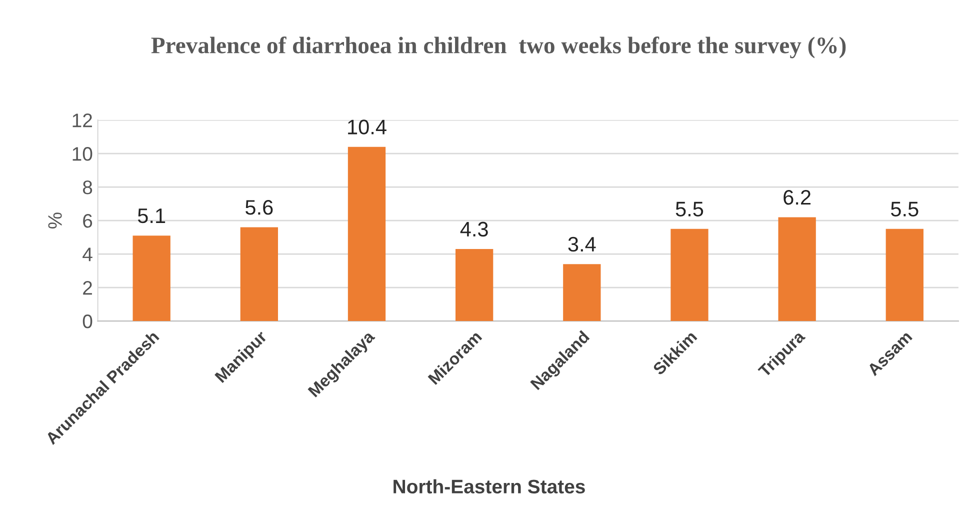 The height and width of the screenshot is (522, 978). What do you see at coordinates (87, 221) in the screenshot?
I see `y-tick-label: 6` at bounding box center [87, 221].